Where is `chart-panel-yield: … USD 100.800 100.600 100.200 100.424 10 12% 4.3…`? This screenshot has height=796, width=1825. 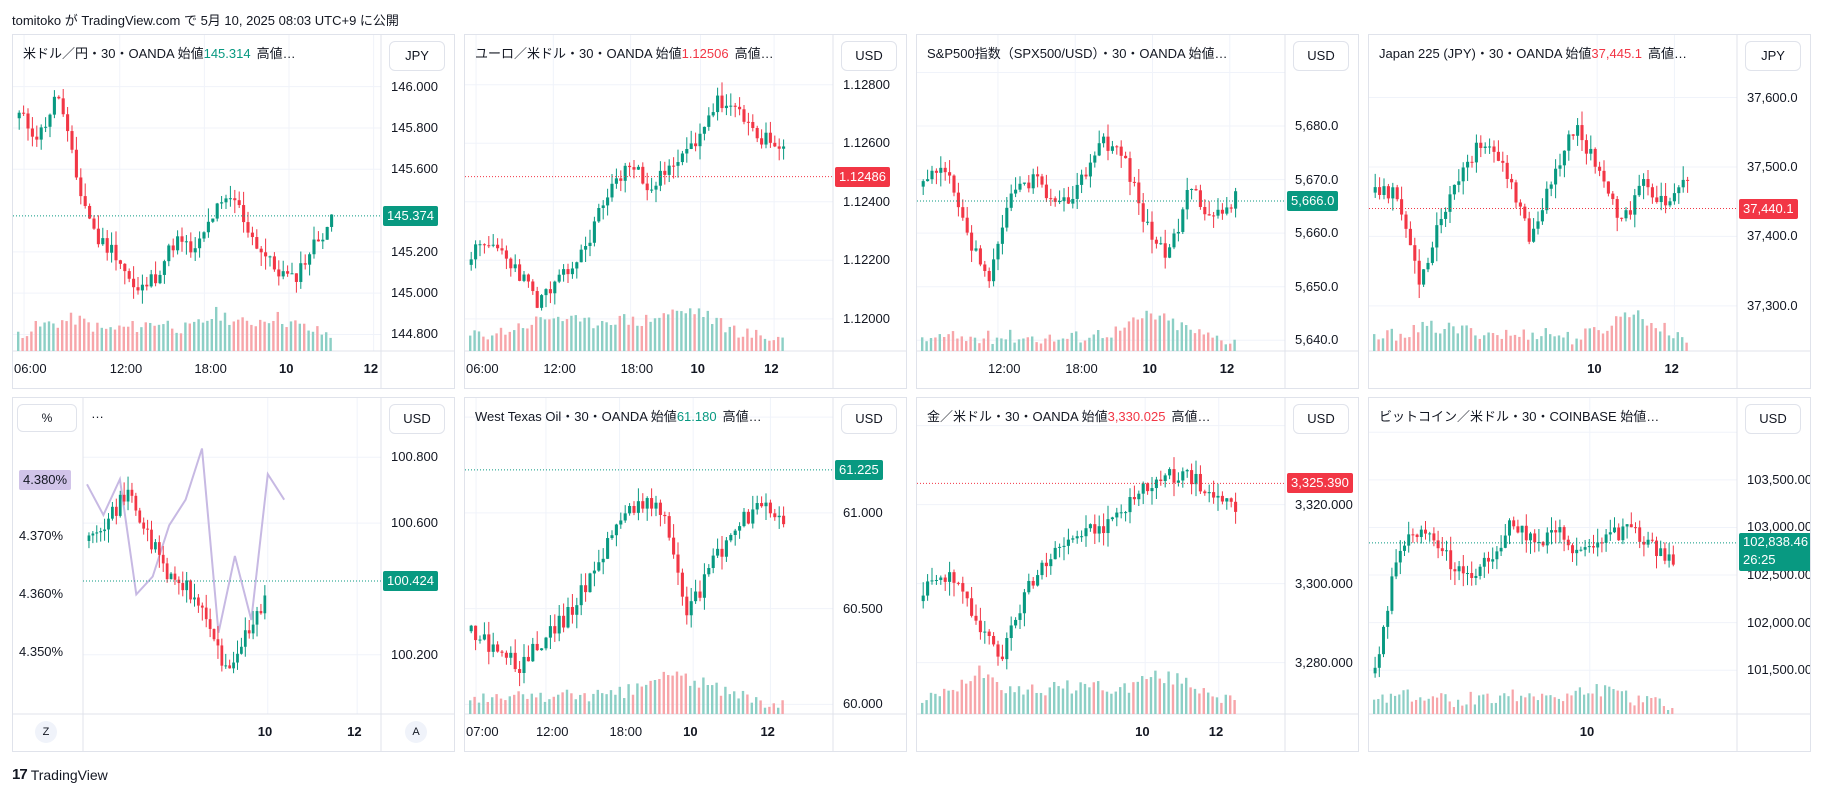
chart-panel-yield: … USD 100.800 100.600 100.200 100.424 10 12% 4.3… is located at coordinates (233, 574).